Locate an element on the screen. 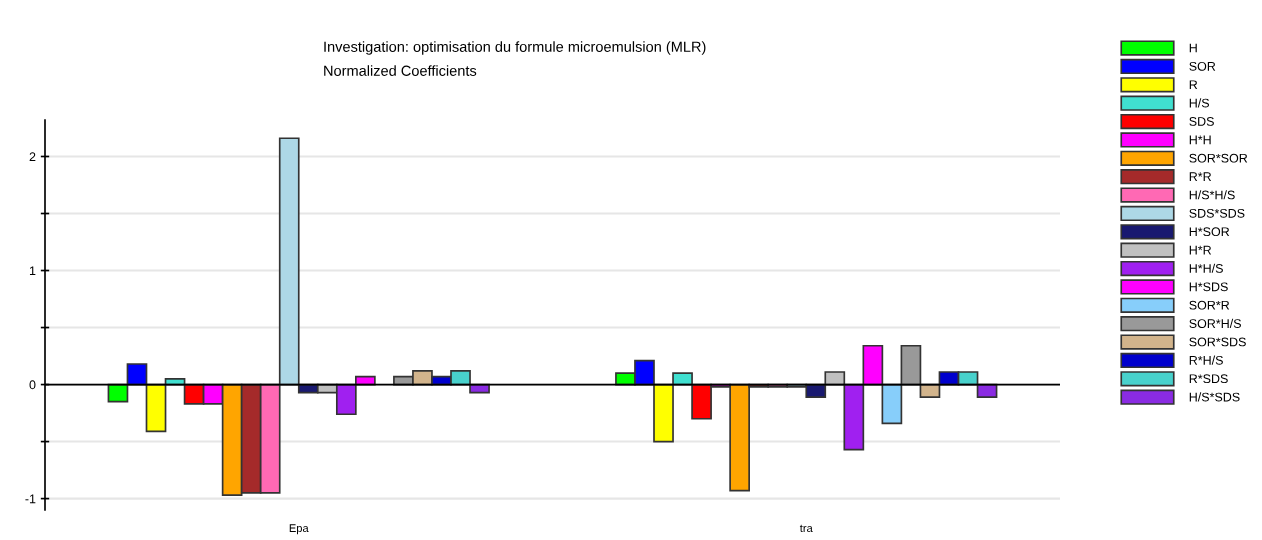  legend-label: R*H/S is located at coordinates (1206, 360).